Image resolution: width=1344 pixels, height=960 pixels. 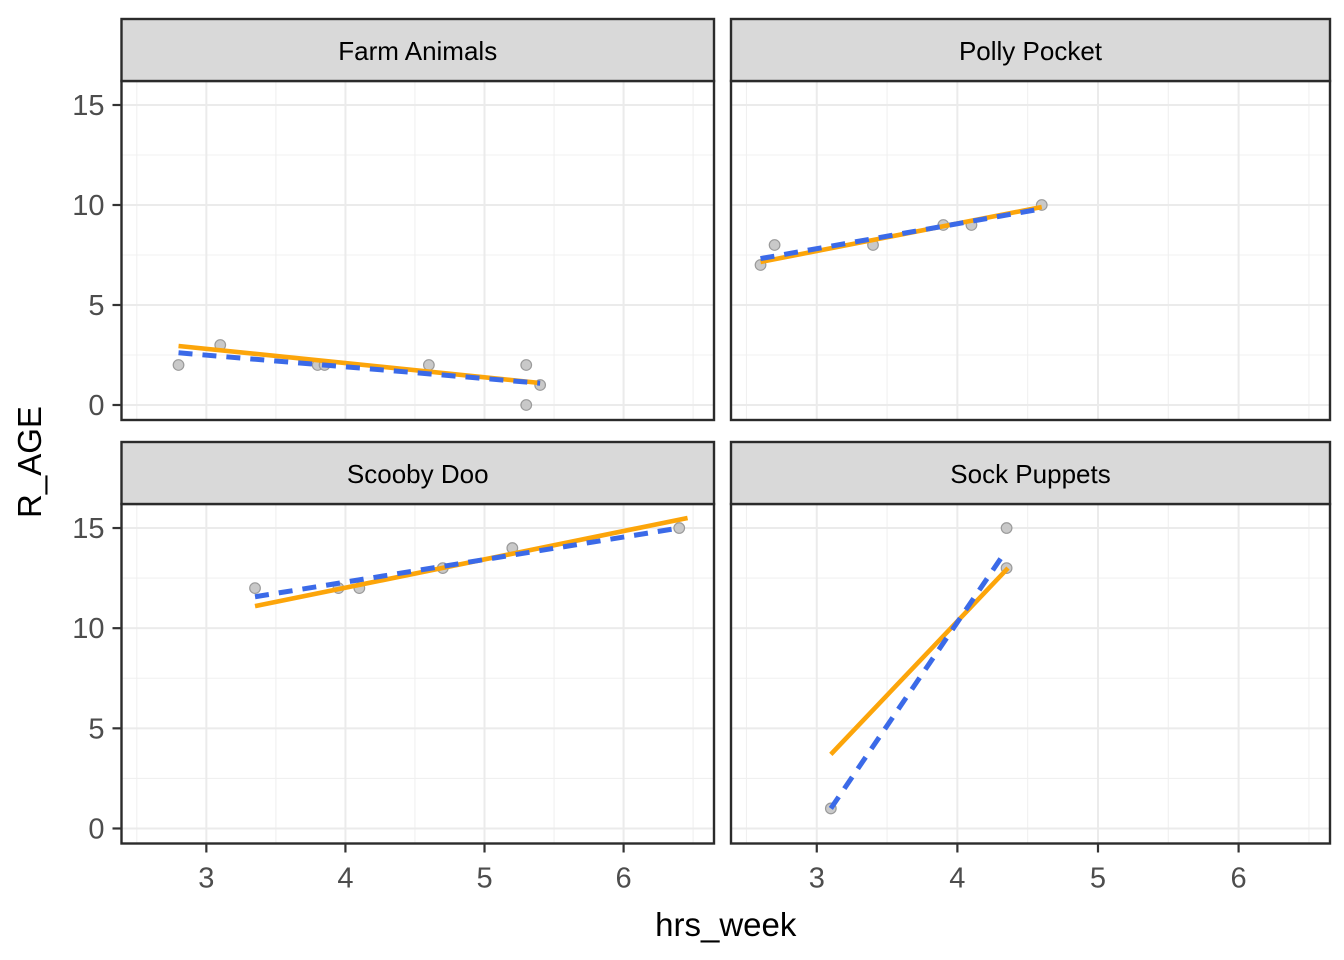 I want to click on facet-strip-scooby-doo: Scooby Doo, so click(x=418, y=473).